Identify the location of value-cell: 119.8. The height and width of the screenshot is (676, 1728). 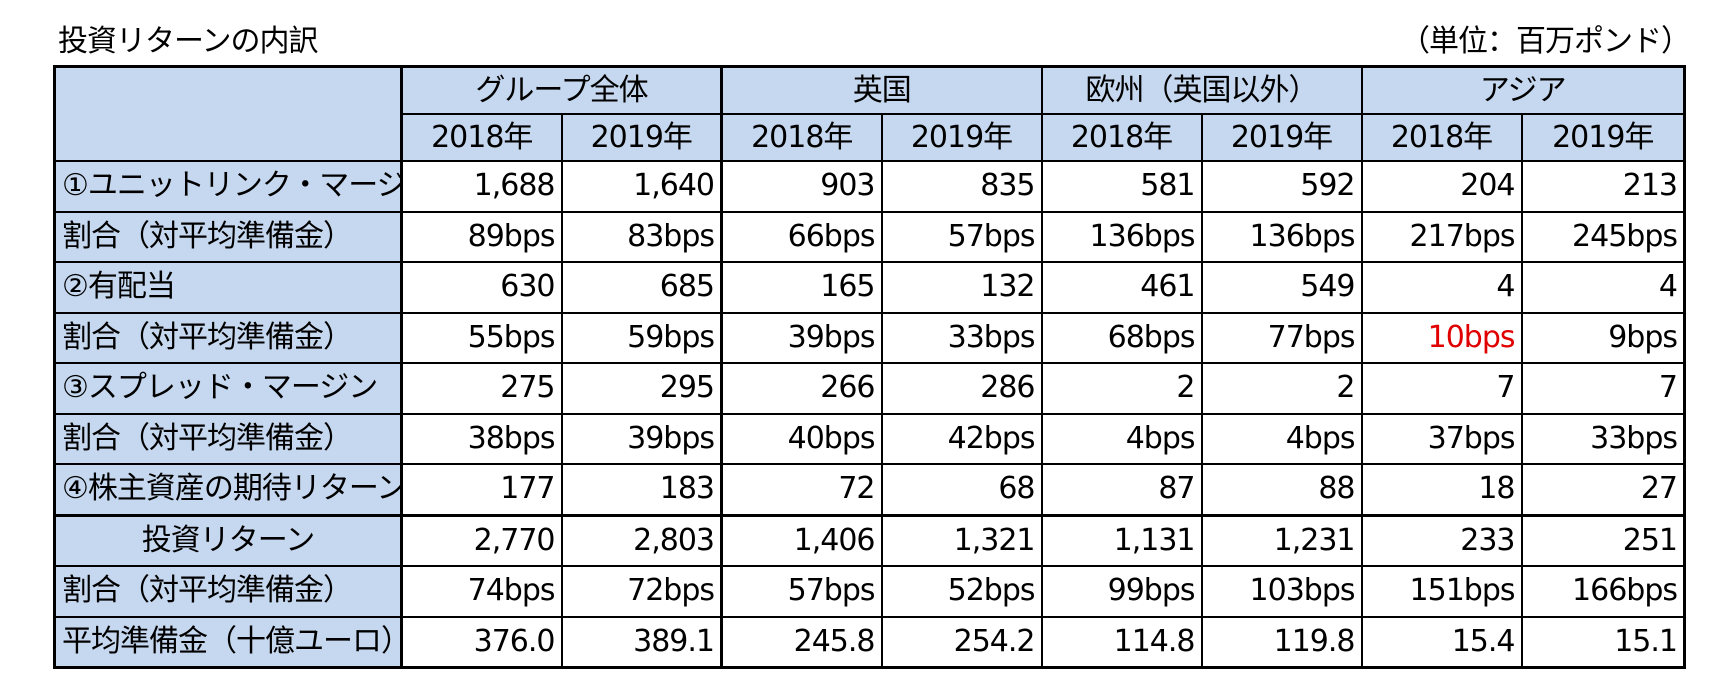
(1281, 642).